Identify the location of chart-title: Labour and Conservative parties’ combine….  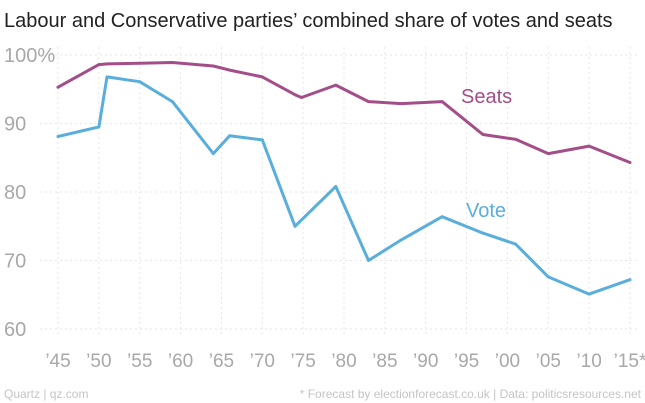
(308, 21).